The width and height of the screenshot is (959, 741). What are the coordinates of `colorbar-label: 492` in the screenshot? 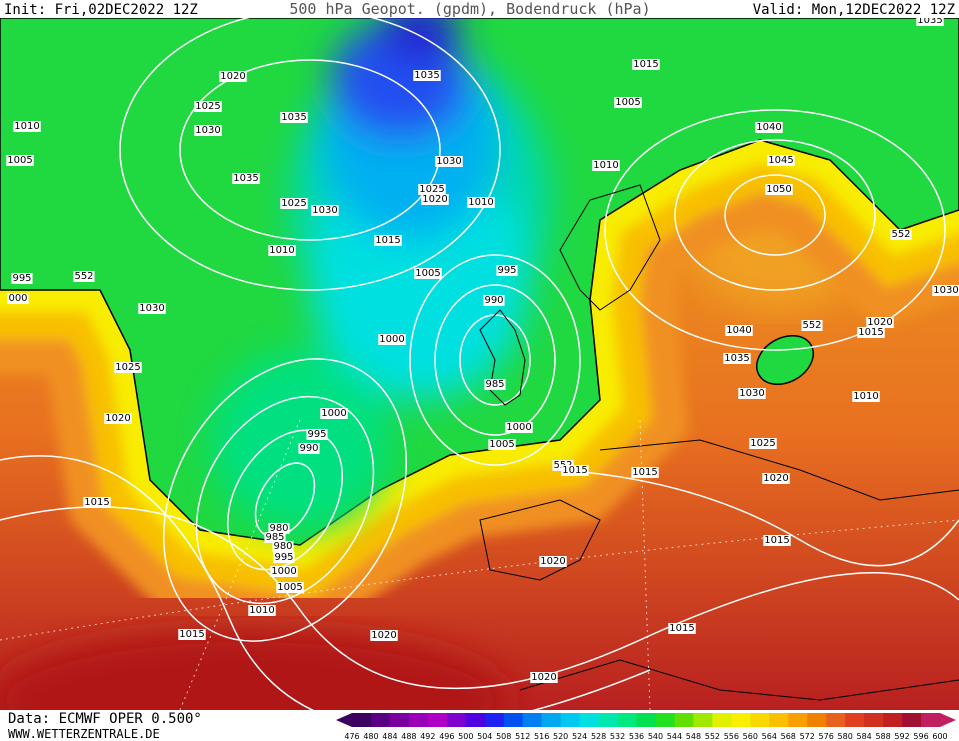 It's located at (427, 736).